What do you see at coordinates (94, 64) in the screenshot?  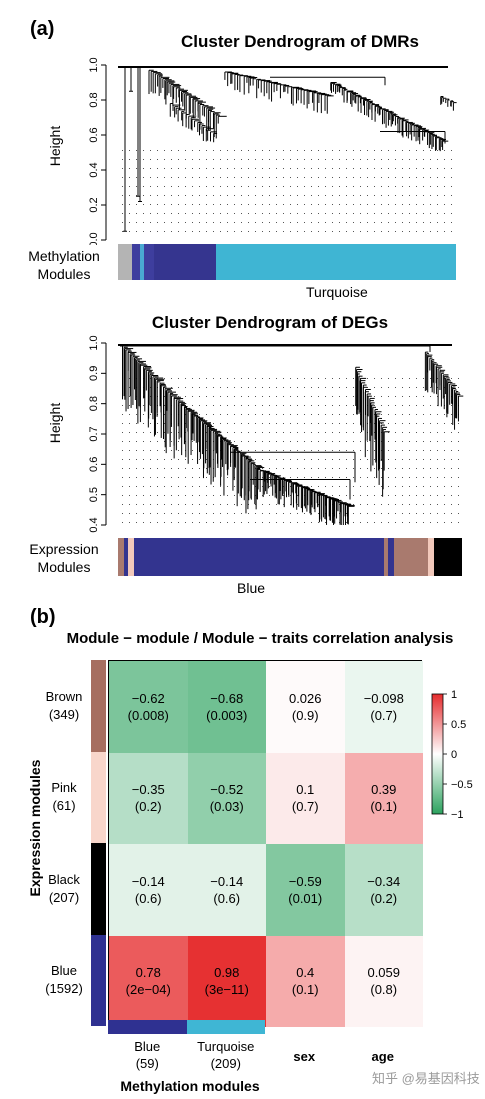 I see `y-tick-label-group: 1.0` at bounding box center [94, 64].